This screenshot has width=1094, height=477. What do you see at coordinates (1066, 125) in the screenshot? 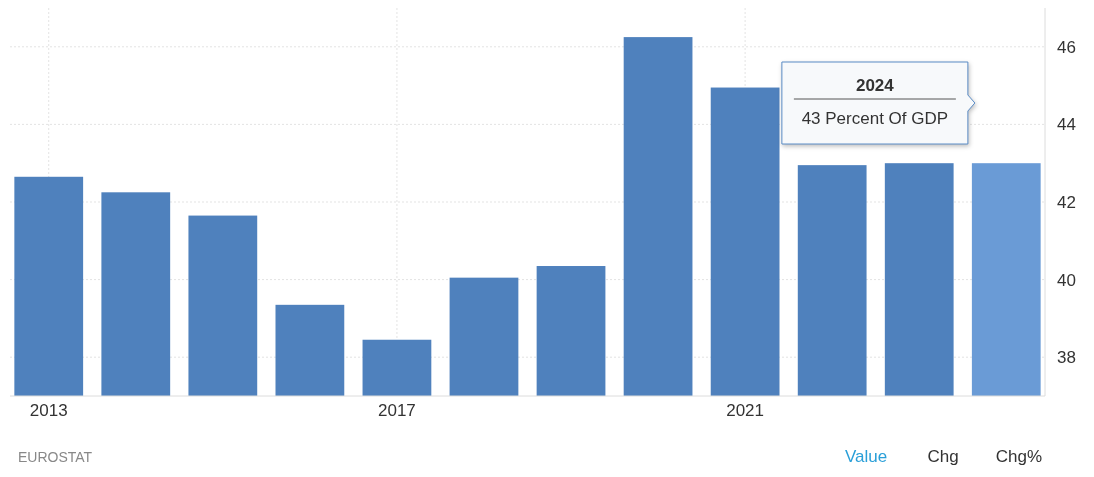
I see `y-tick-label: 44` at bounding box center [1066, 125].